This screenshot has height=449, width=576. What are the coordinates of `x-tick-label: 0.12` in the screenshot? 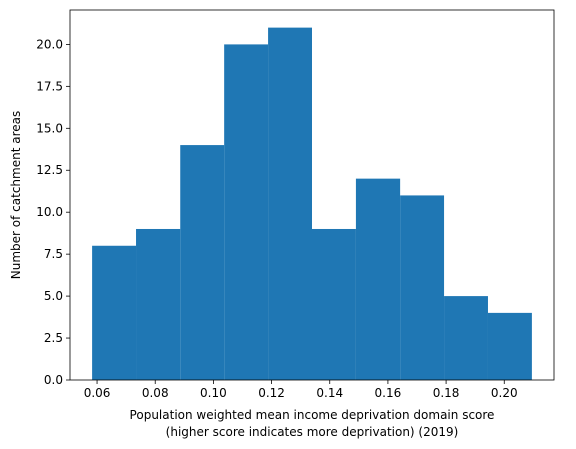 It's located at (271, 393).